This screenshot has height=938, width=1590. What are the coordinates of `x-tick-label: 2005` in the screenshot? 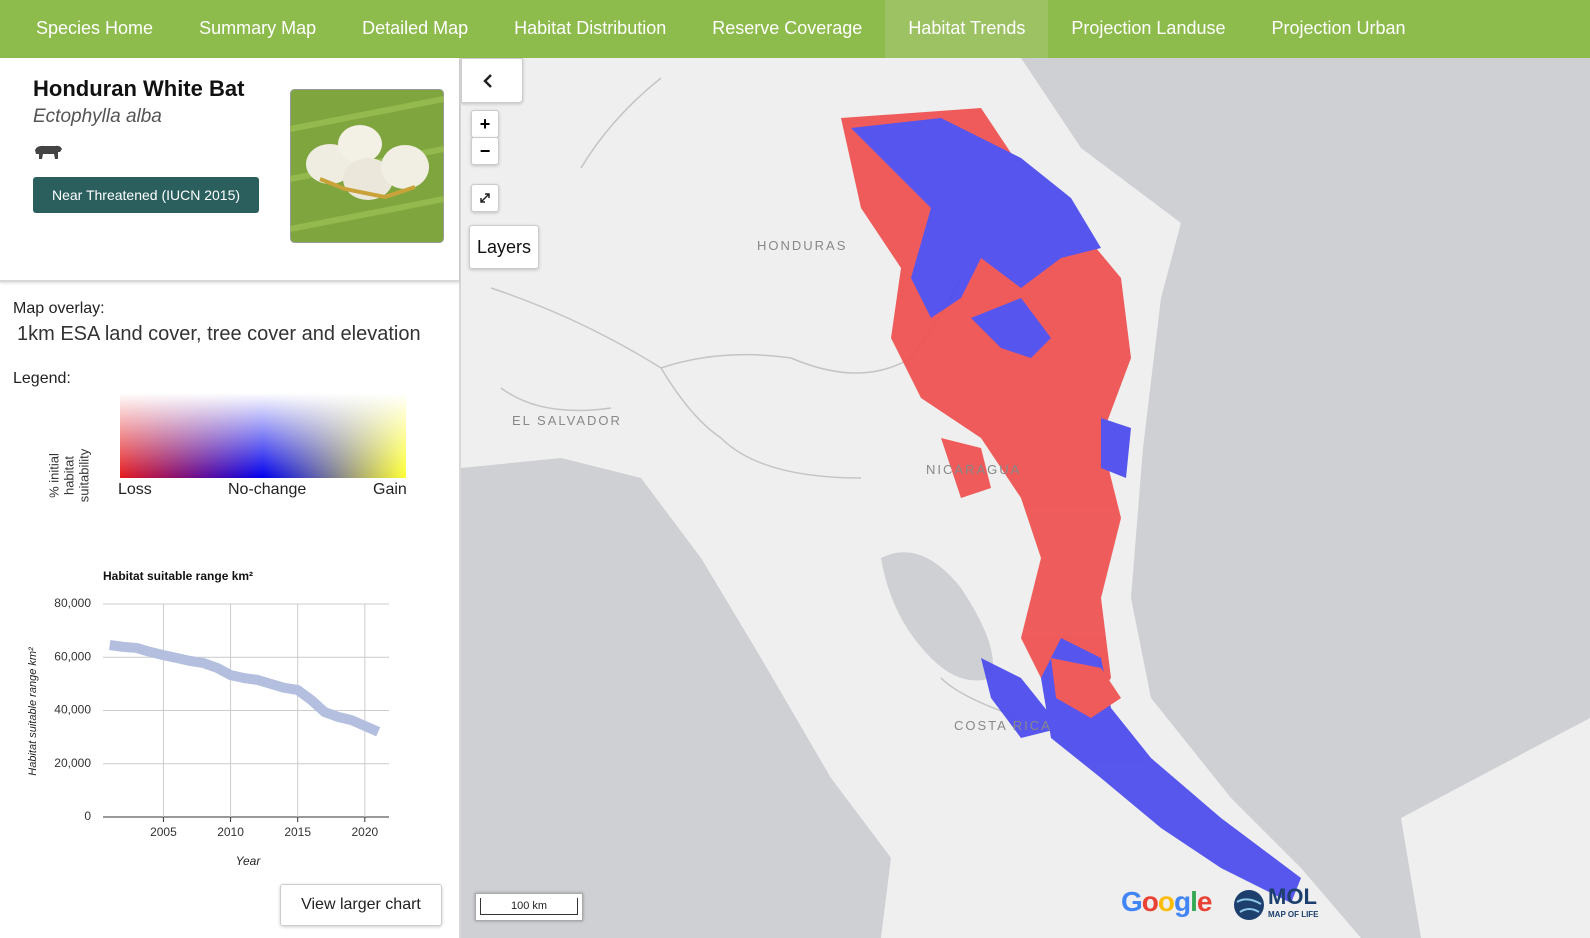 It's located at (163, 832).